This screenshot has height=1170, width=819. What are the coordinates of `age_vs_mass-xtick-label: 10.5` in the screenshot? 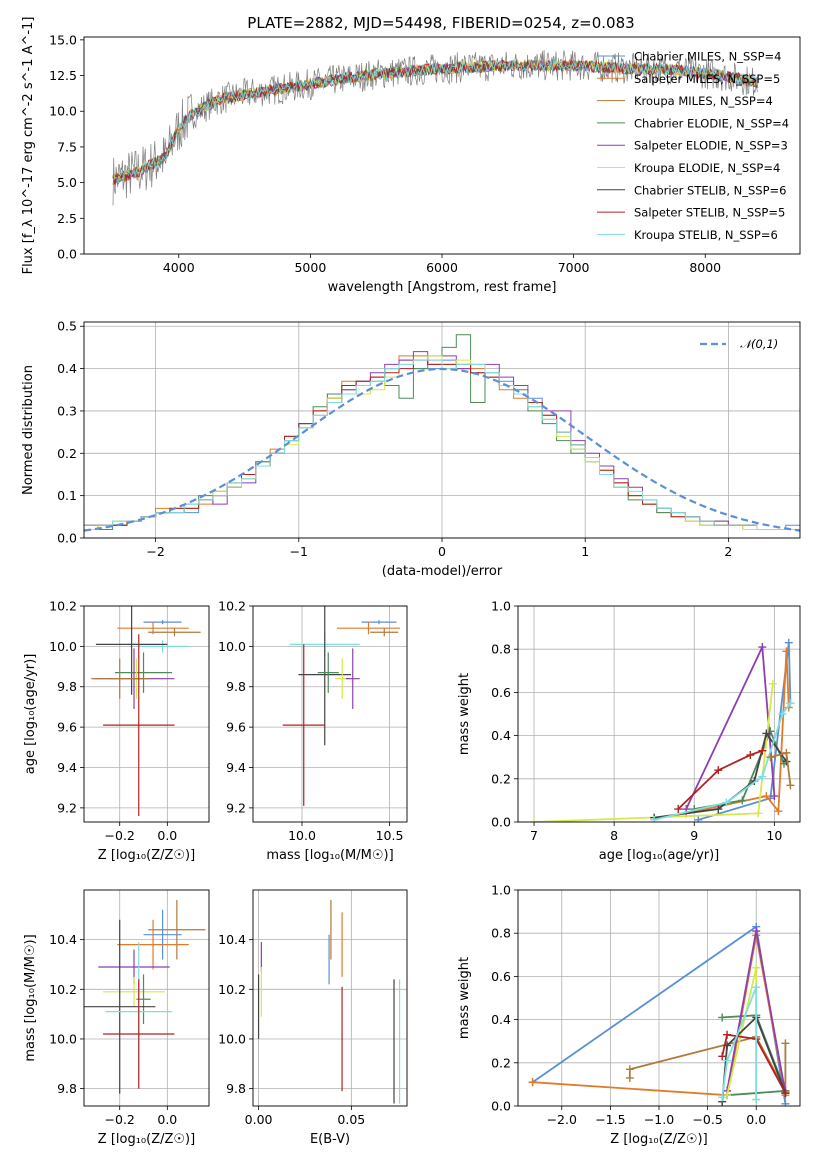 It's located at (390, 835).